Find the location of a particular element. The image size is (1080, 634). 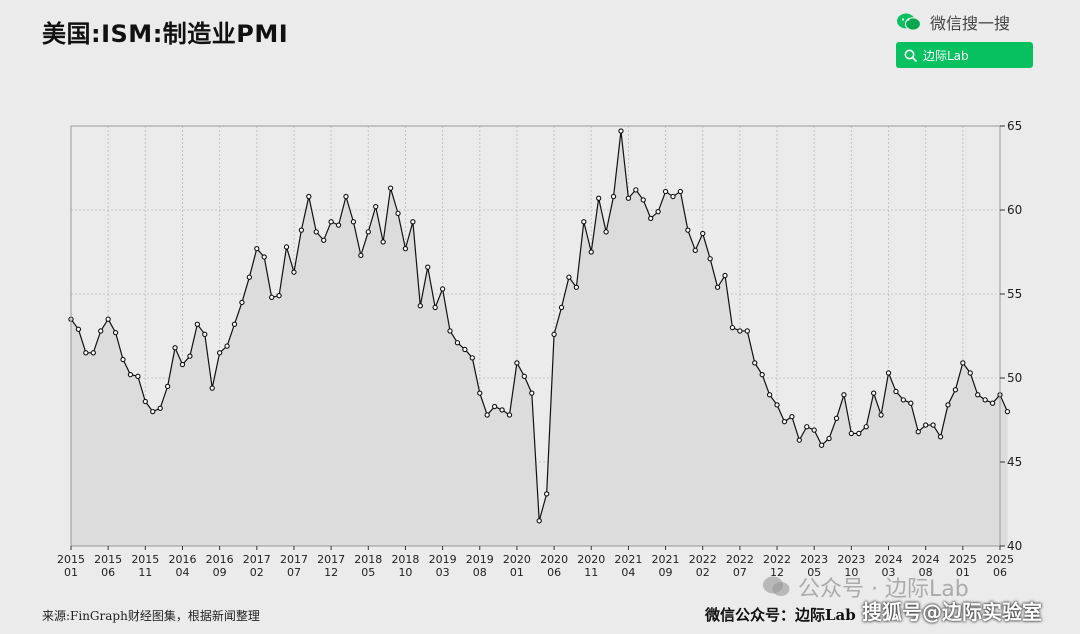

y-tick-label: 55 is located at coordinates (1014, 294).